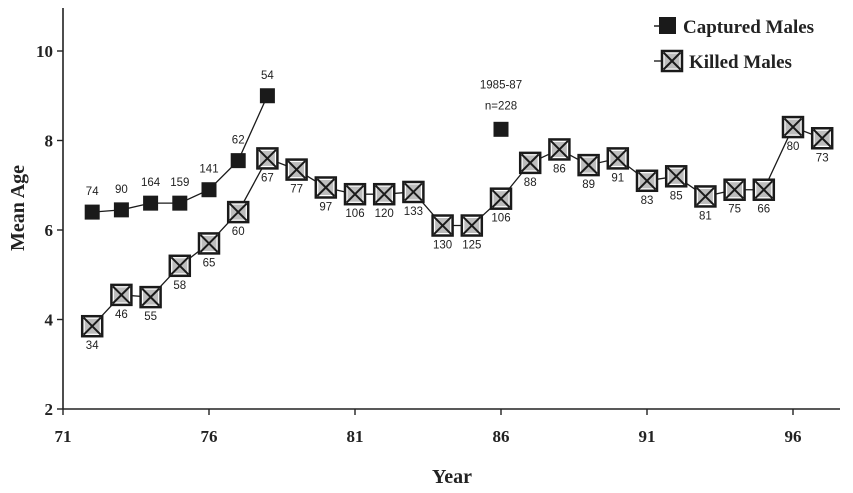 This screenshot has height=493, width=853. Describe the element at coordinates (501, 85) in the screenshot. I see `annotation-line: 1985-87` at that location.